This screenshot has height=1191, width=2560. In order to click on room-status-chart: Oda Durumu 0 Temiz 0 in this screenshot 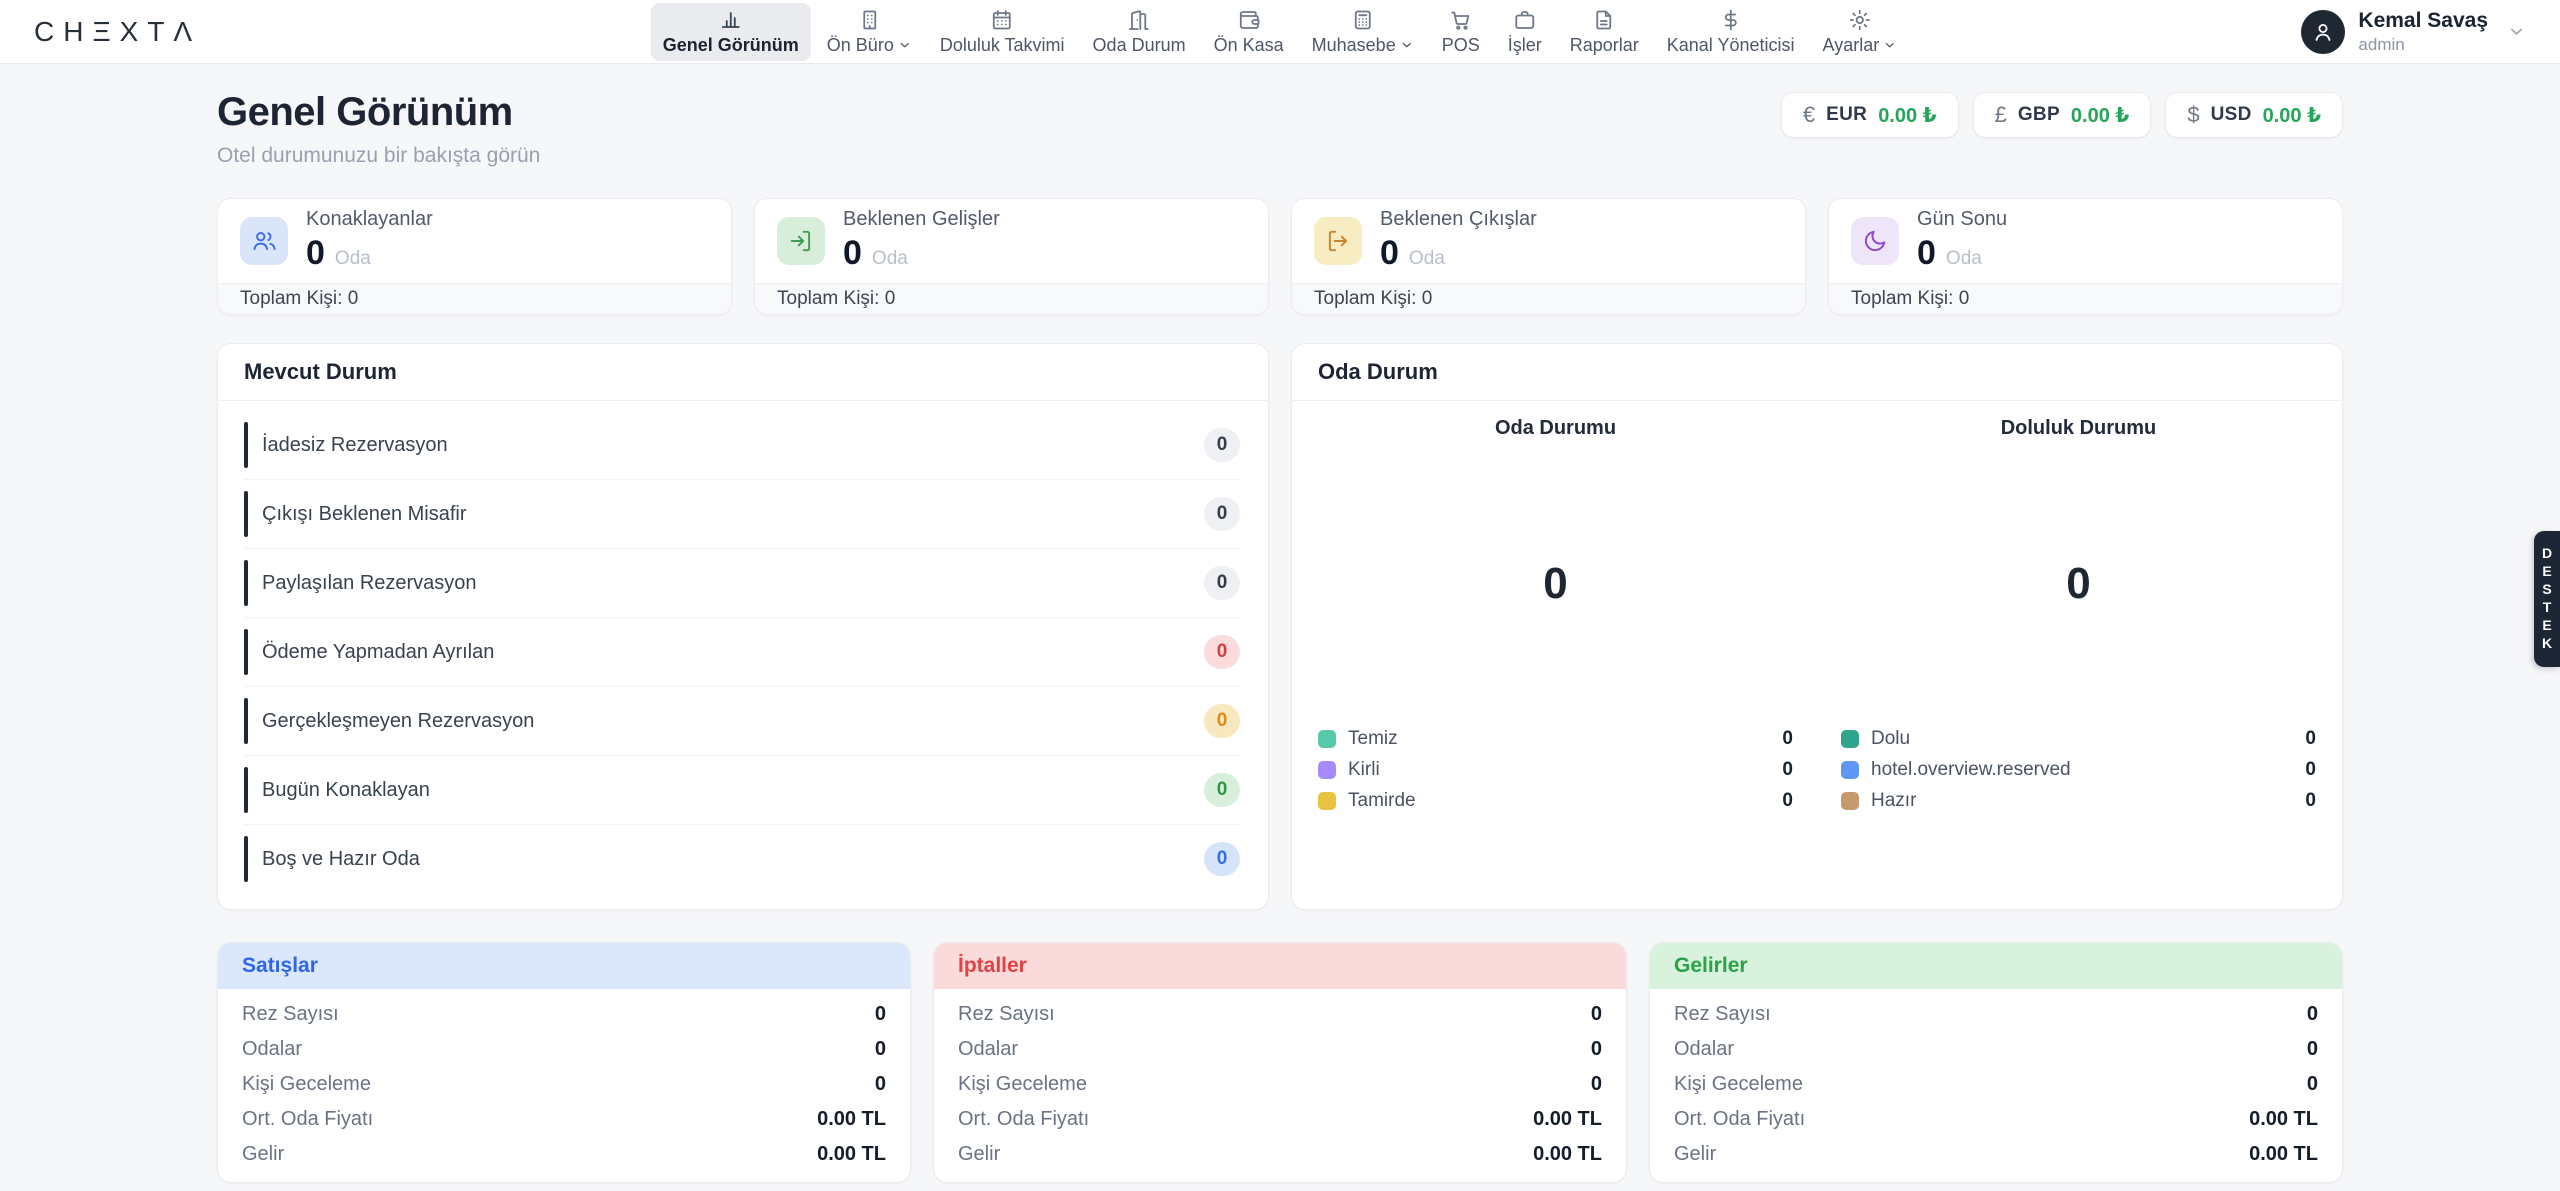, I will do `click(1555, 614)`.